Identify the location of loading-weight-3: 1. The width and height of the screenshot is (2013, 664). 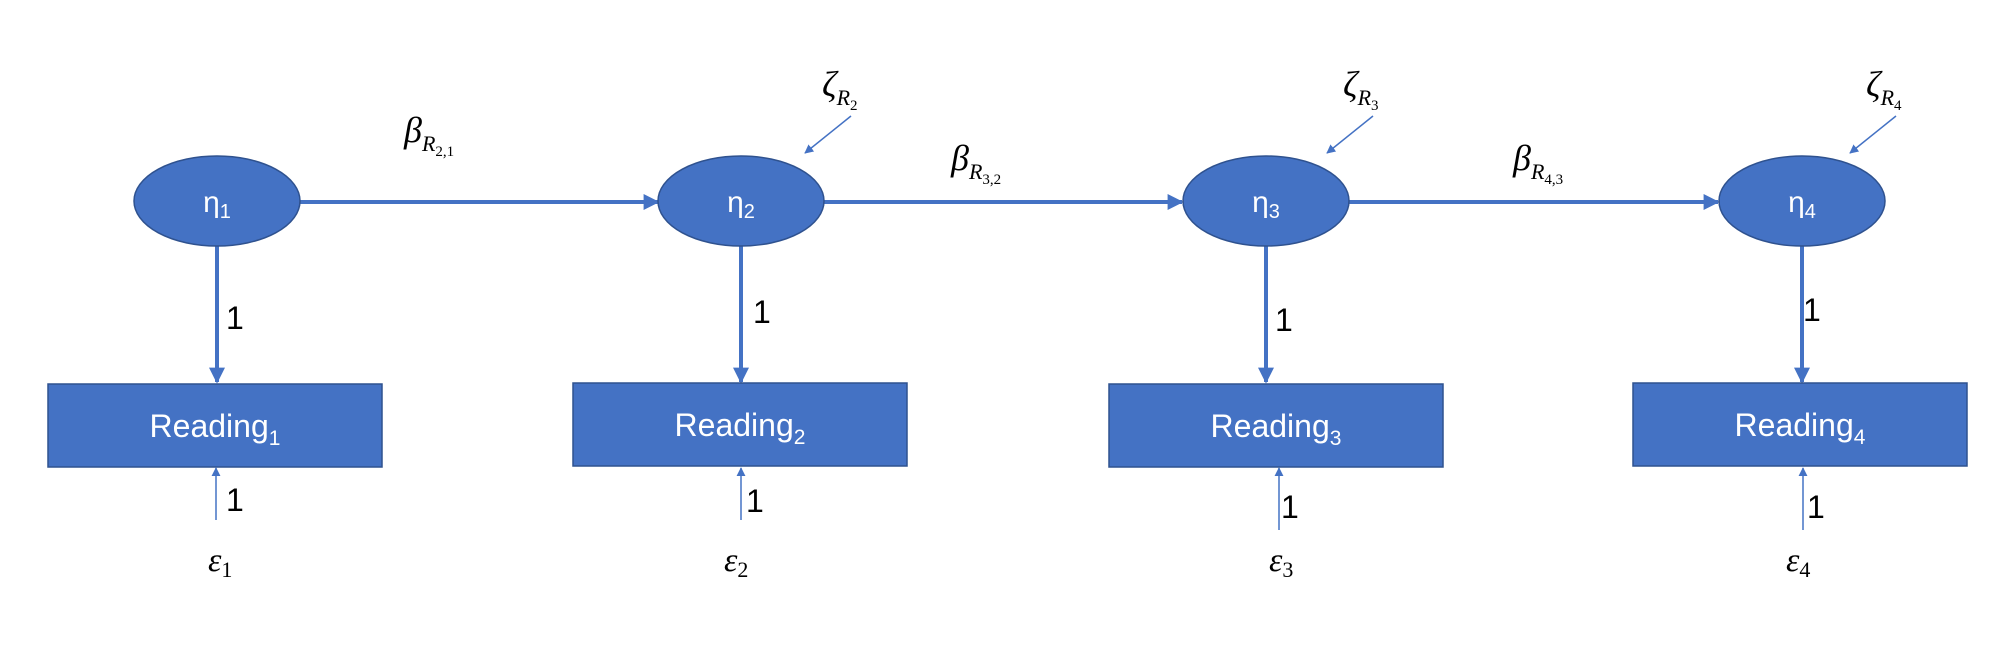
(1284, 320).